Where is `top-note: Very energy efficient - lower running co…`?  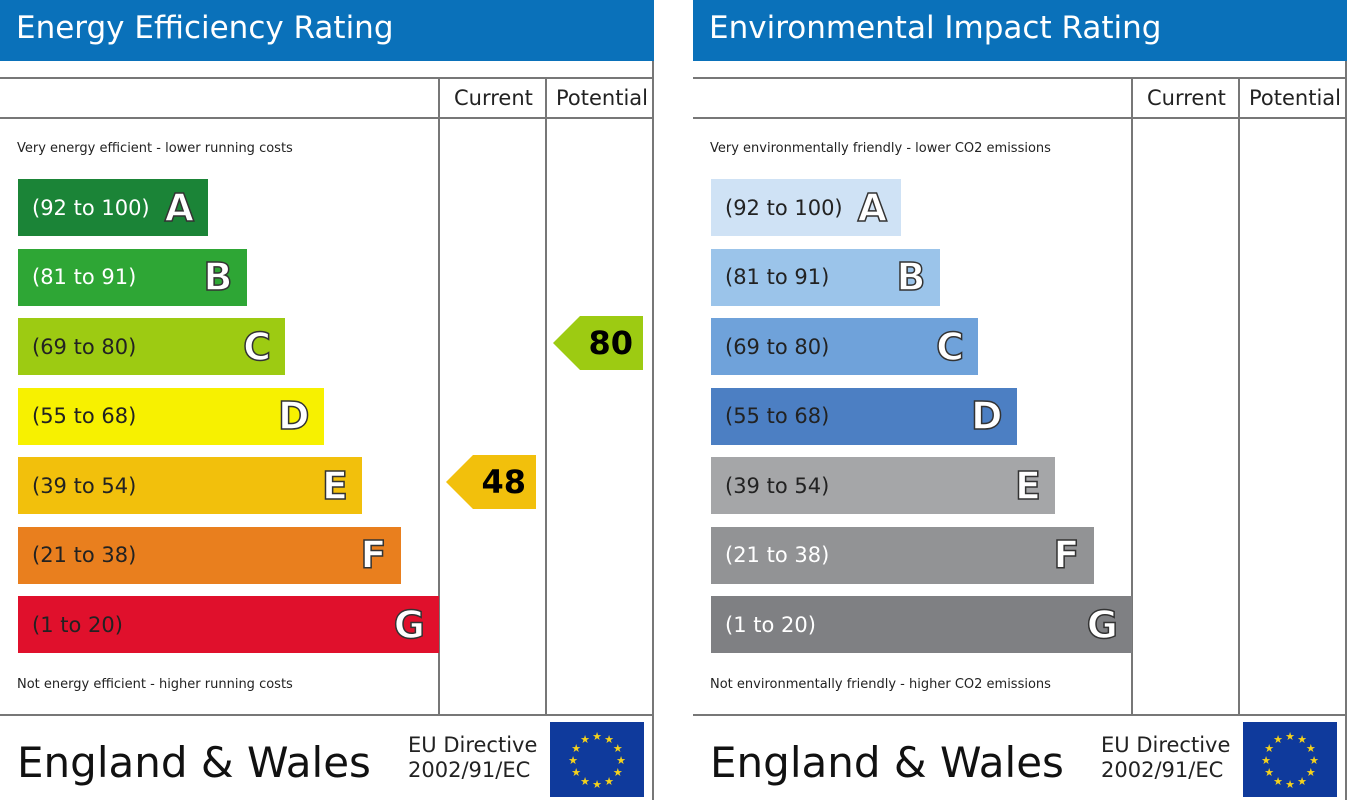
top-note: Very energy efficient - lower running co… is located at coordinates (155, 148).